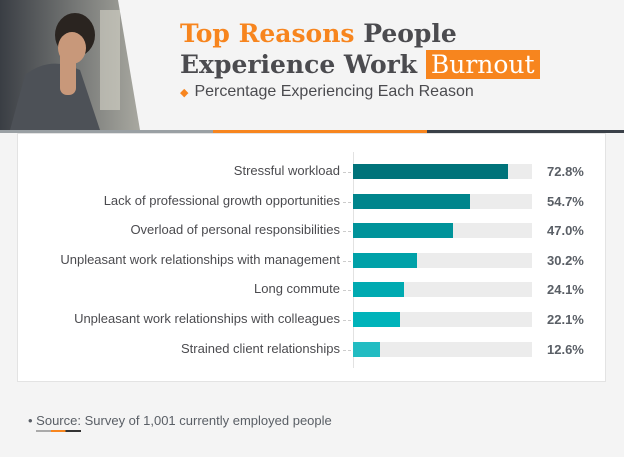 The image size is (624, 457). I want to click on value-label: 30.2%, so click(565, 260).